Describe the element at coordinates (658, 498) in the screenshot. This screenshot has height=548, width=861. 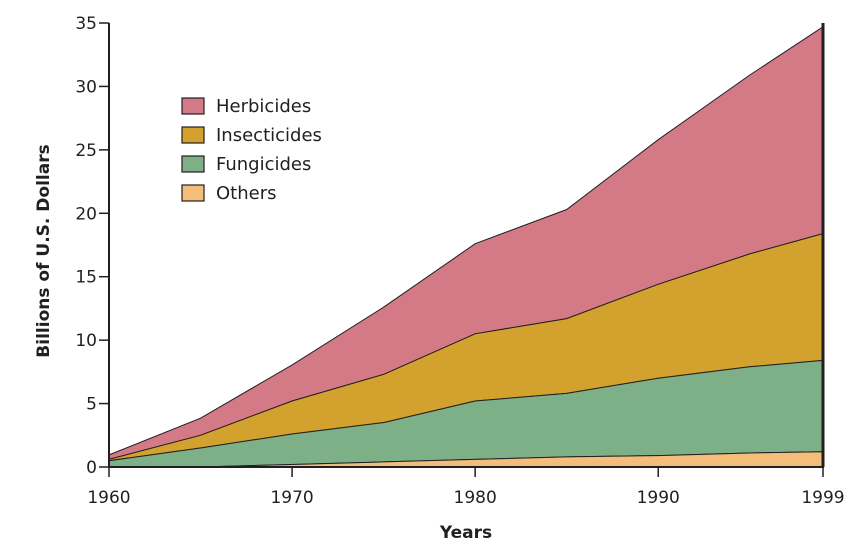
I see `x-tick-label: 1990` at that location.